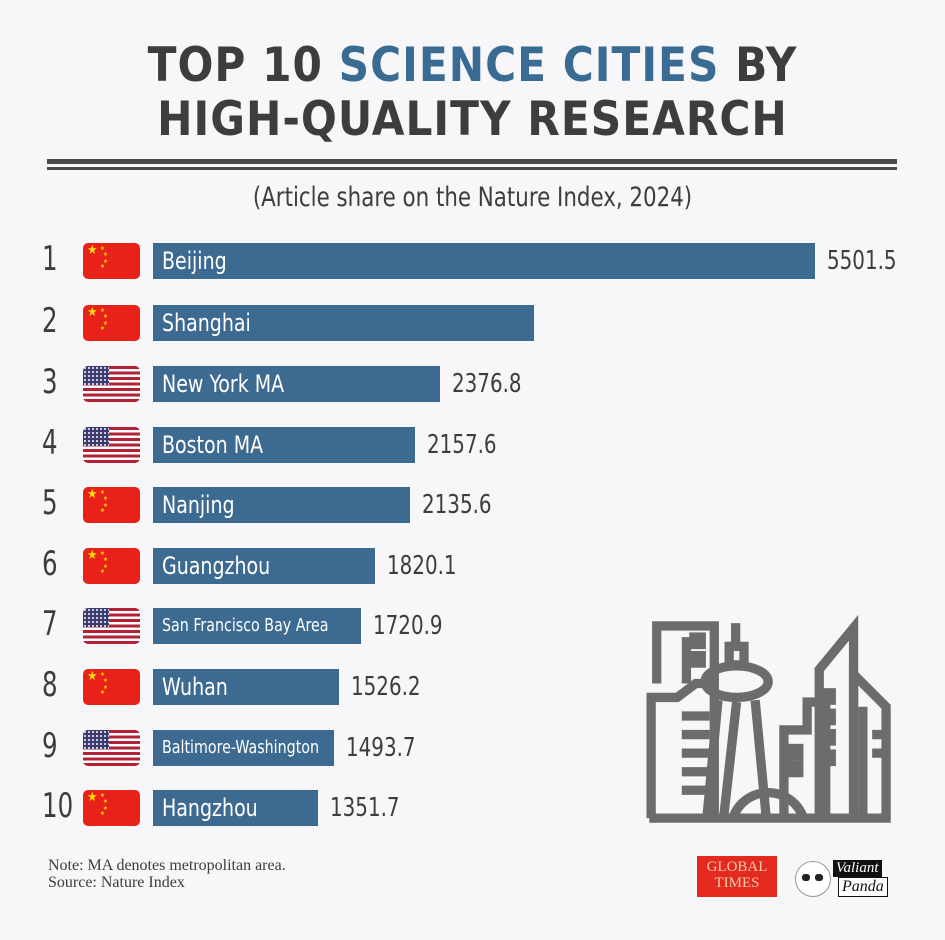  I want to click on city-label: Baltimore-Washington, so click(241, 747).